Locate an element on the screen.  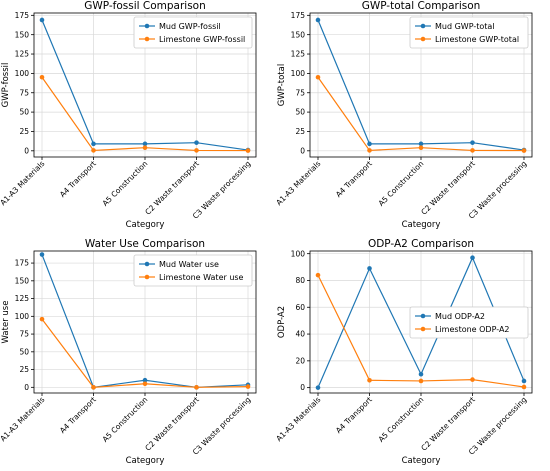
chart-title: Water Use Comparison is located at coordinates (145, 244).